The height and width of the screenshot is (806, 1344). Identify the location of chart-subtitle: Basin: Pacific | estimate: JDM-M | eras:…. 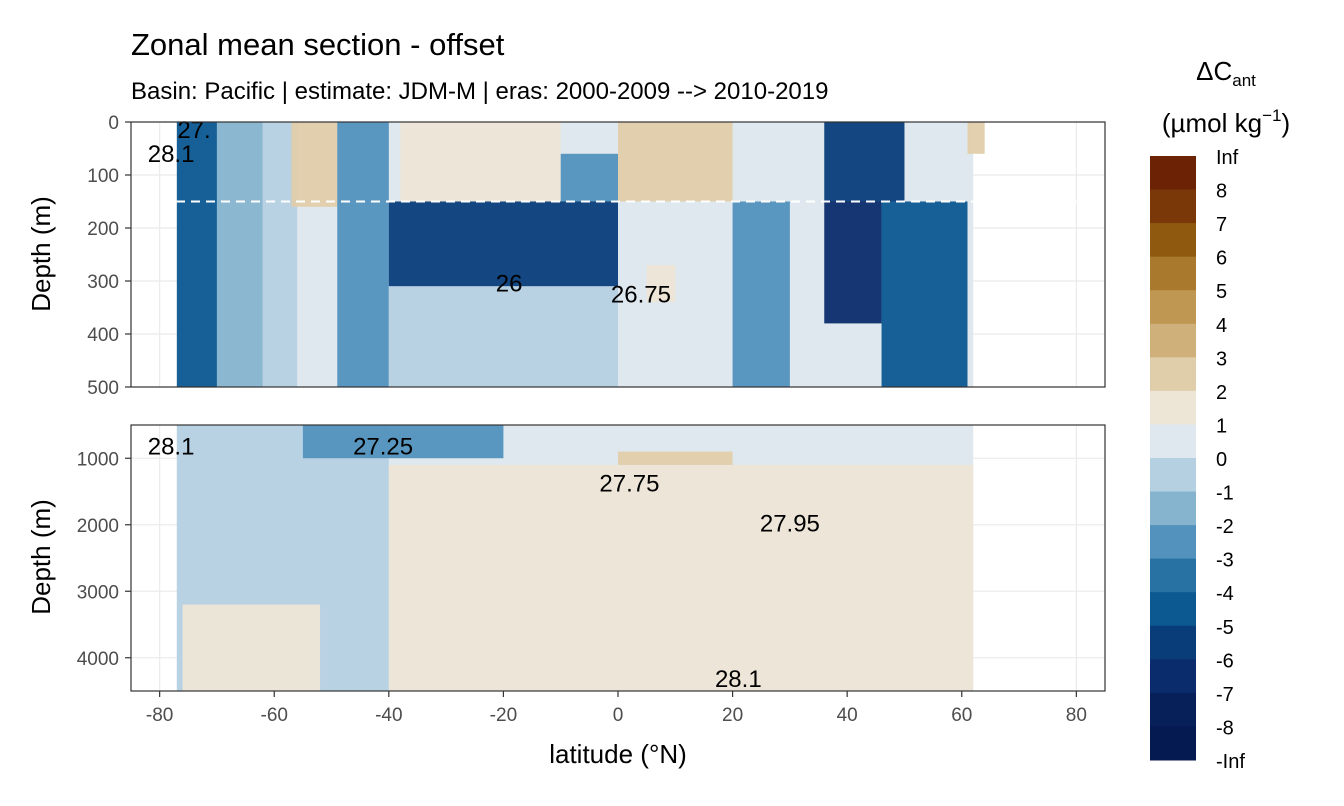
(479, 91).